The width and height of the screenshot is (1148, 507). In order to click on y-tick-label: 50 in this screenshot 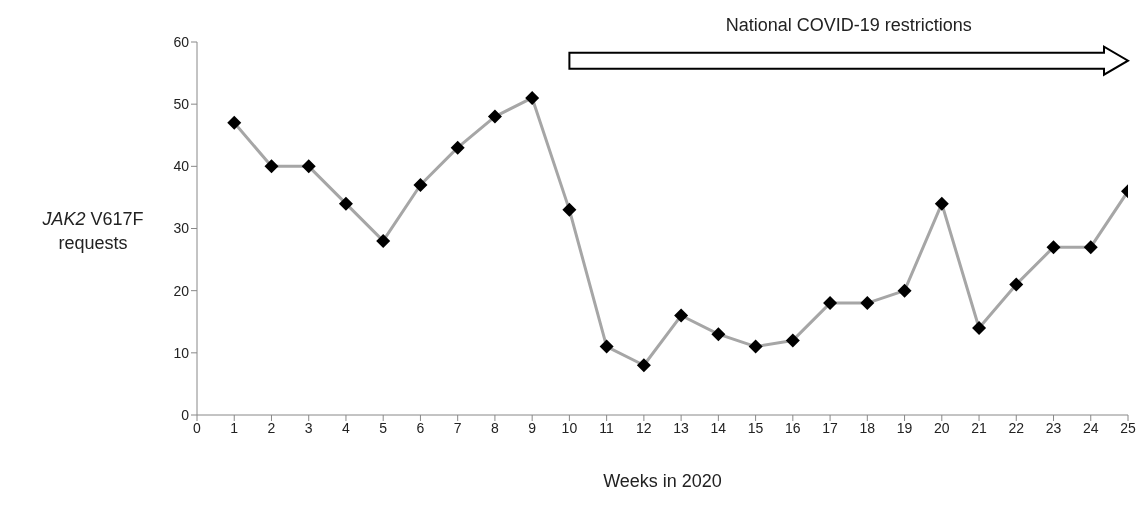, I will do `click(181, 104)`.